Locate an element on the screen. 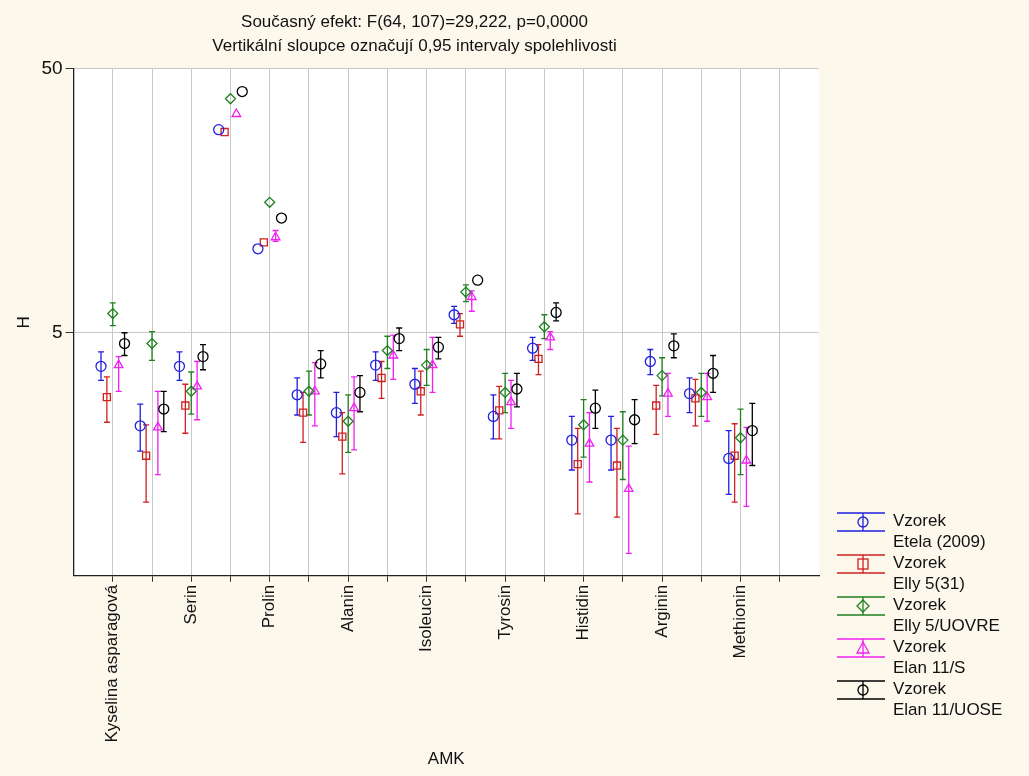 The height and width of the screenshot is (776, 1029). x-tick-label: Arginin is located at coordinates (661, 611).